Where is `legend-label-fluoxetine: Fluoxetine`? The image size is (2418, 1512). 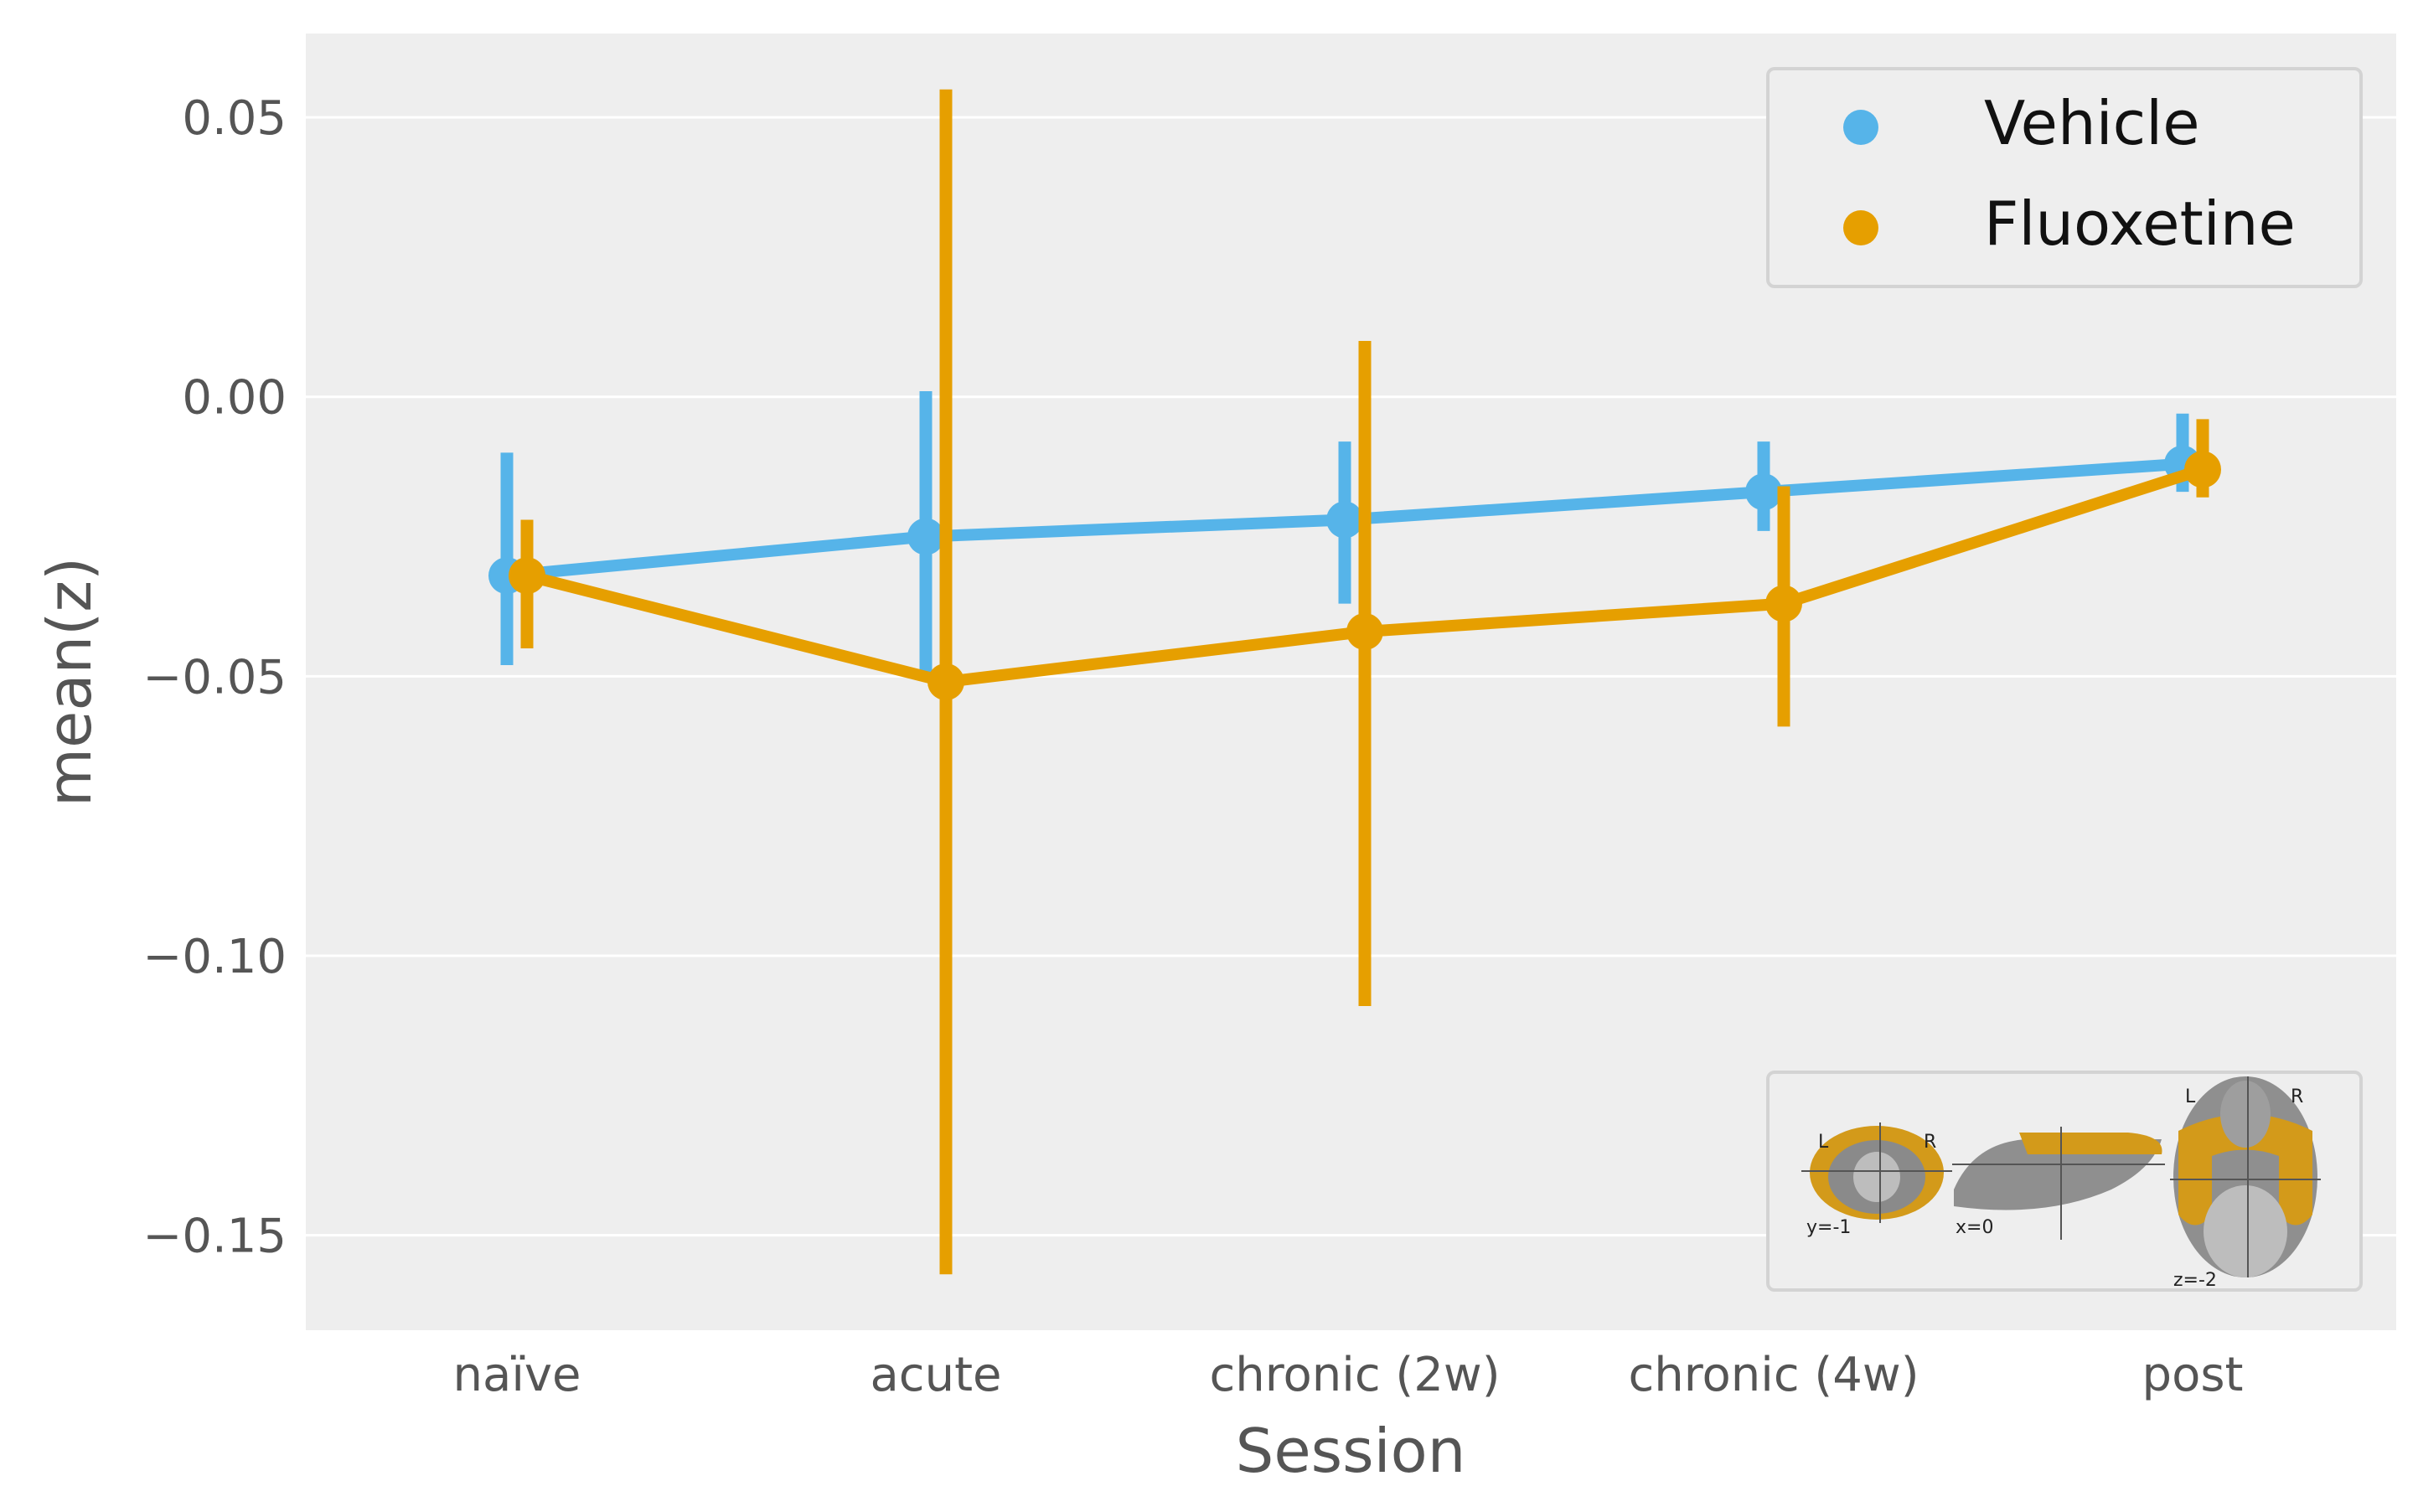
legend-label-fluoxetine: Fluoxetine is located at coordinates (2140, 223).